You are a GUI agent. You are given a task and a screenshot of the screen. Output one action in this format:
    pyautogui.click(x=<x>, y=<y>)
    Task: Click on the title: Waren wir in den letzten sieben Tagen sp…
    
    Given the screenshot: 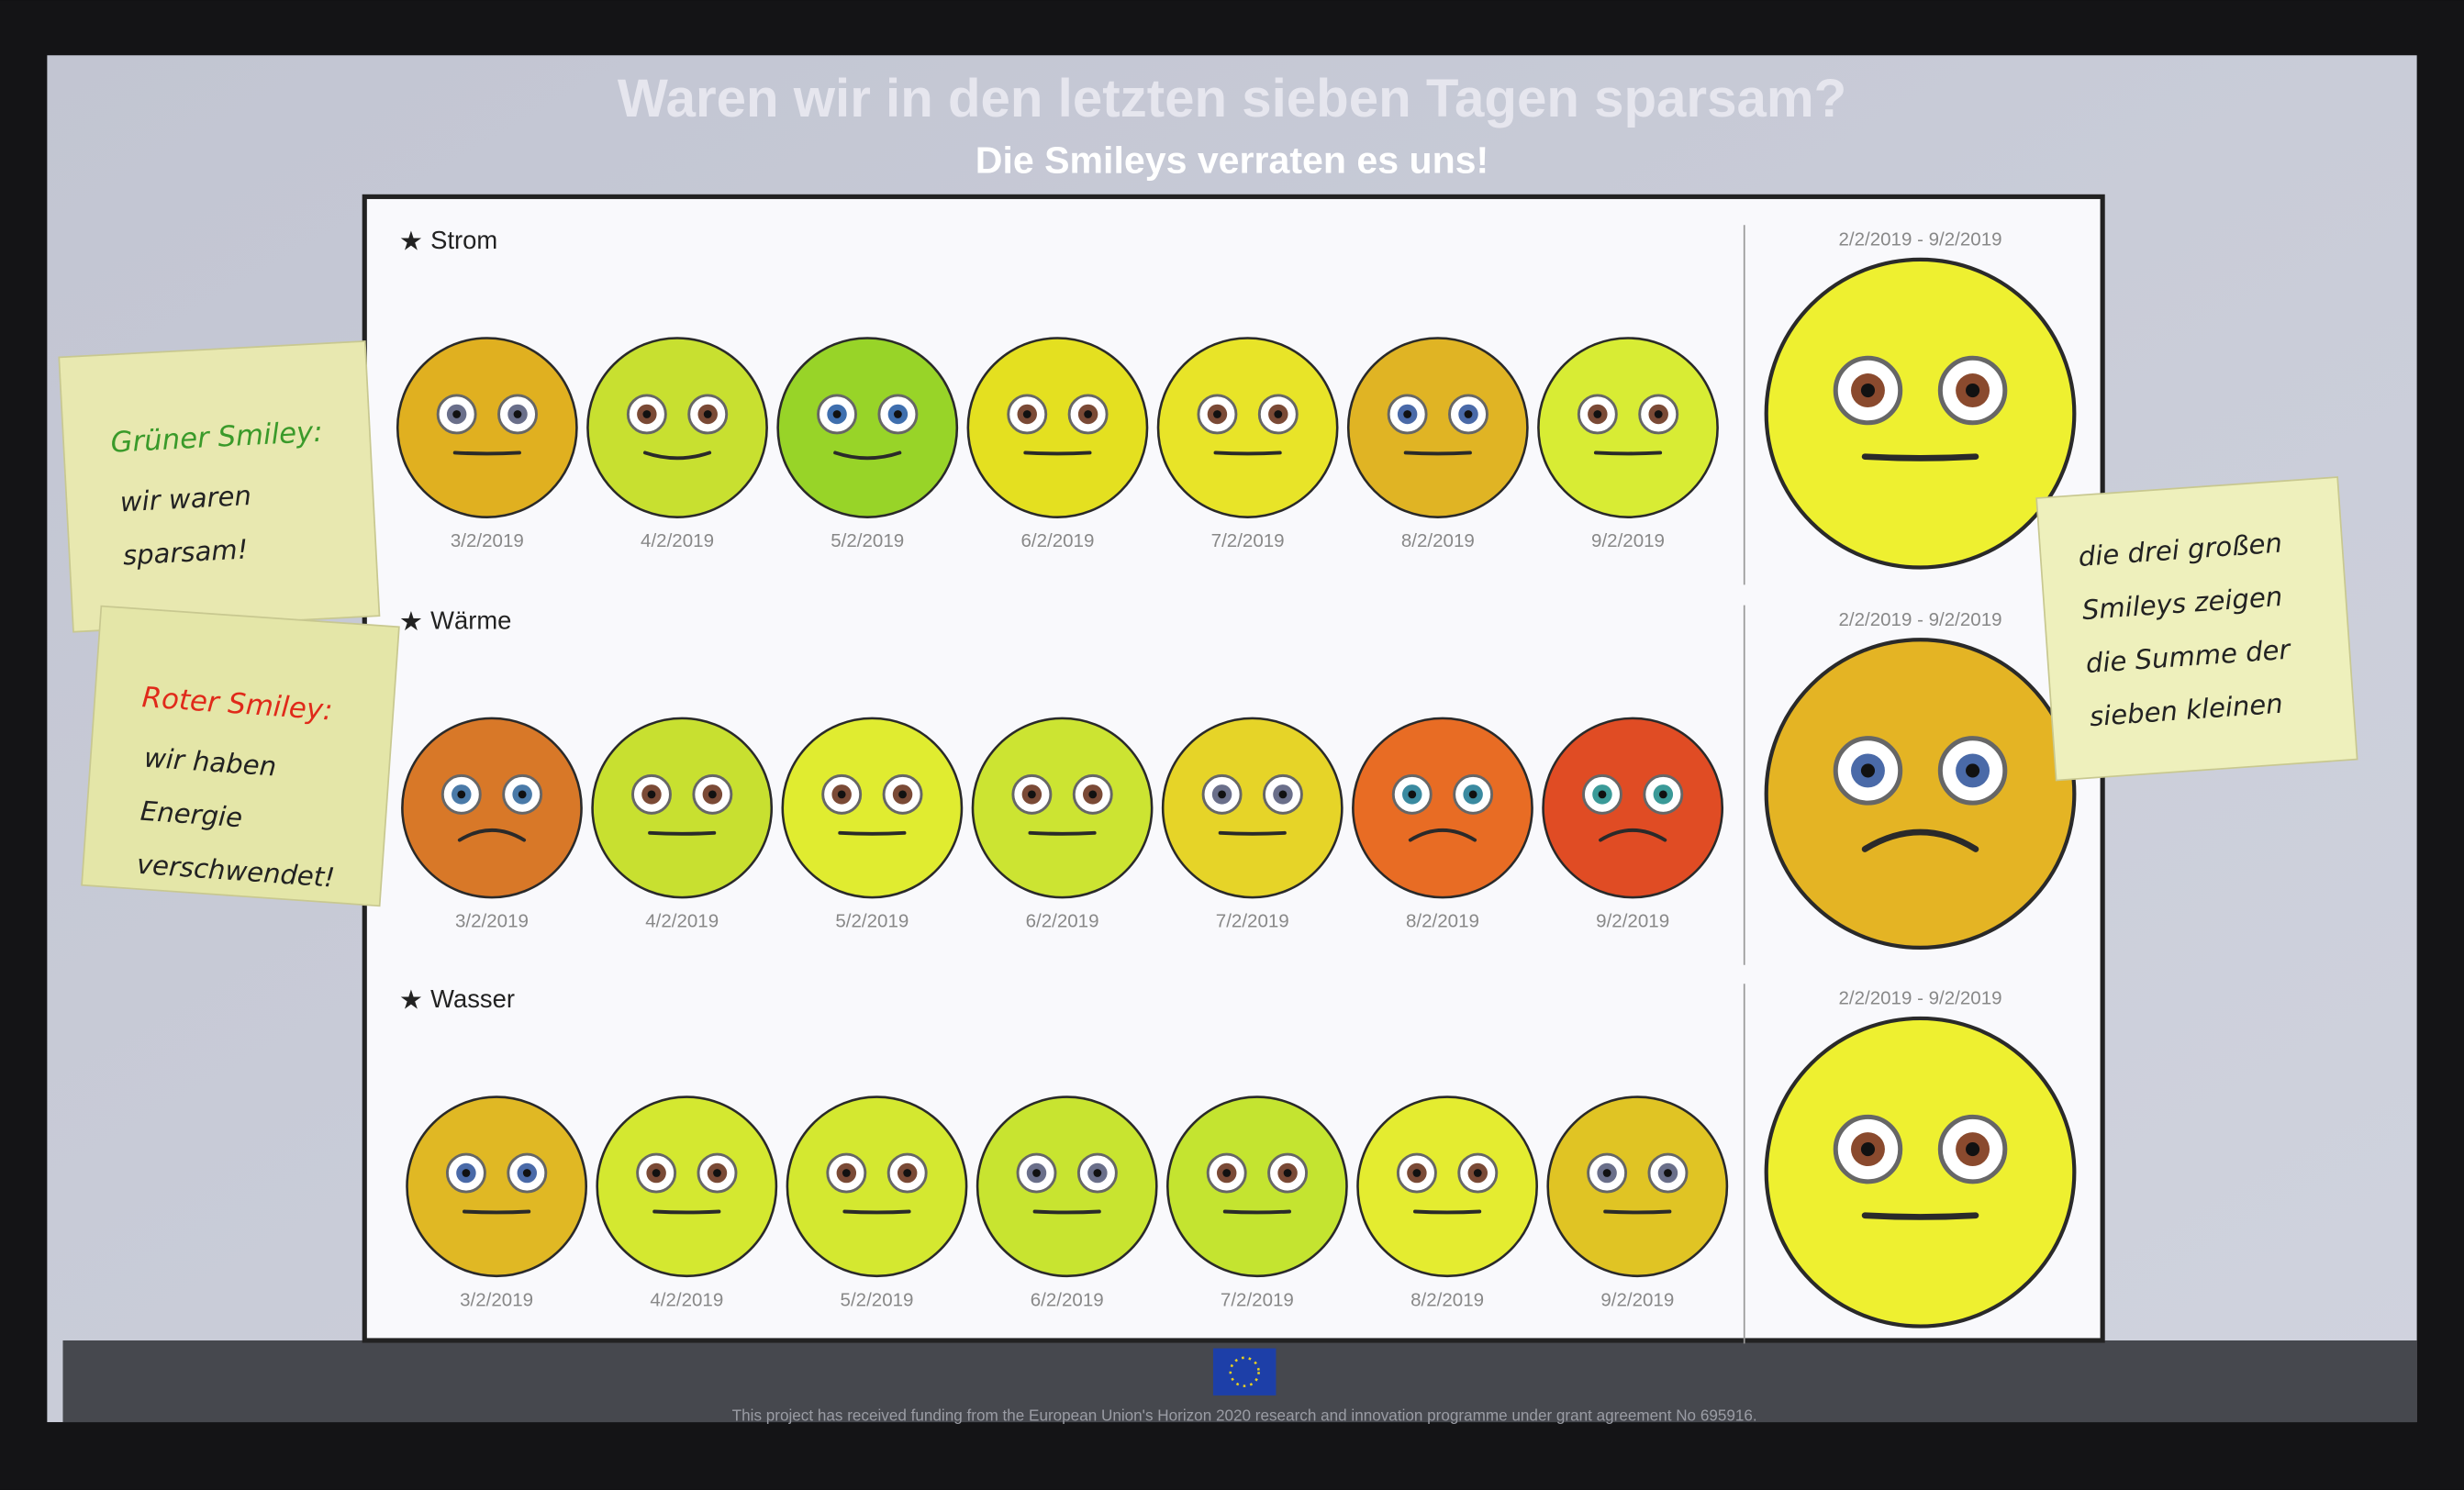 What is the action you would take?
    pyautogui.click(x=1232, y=98)
    